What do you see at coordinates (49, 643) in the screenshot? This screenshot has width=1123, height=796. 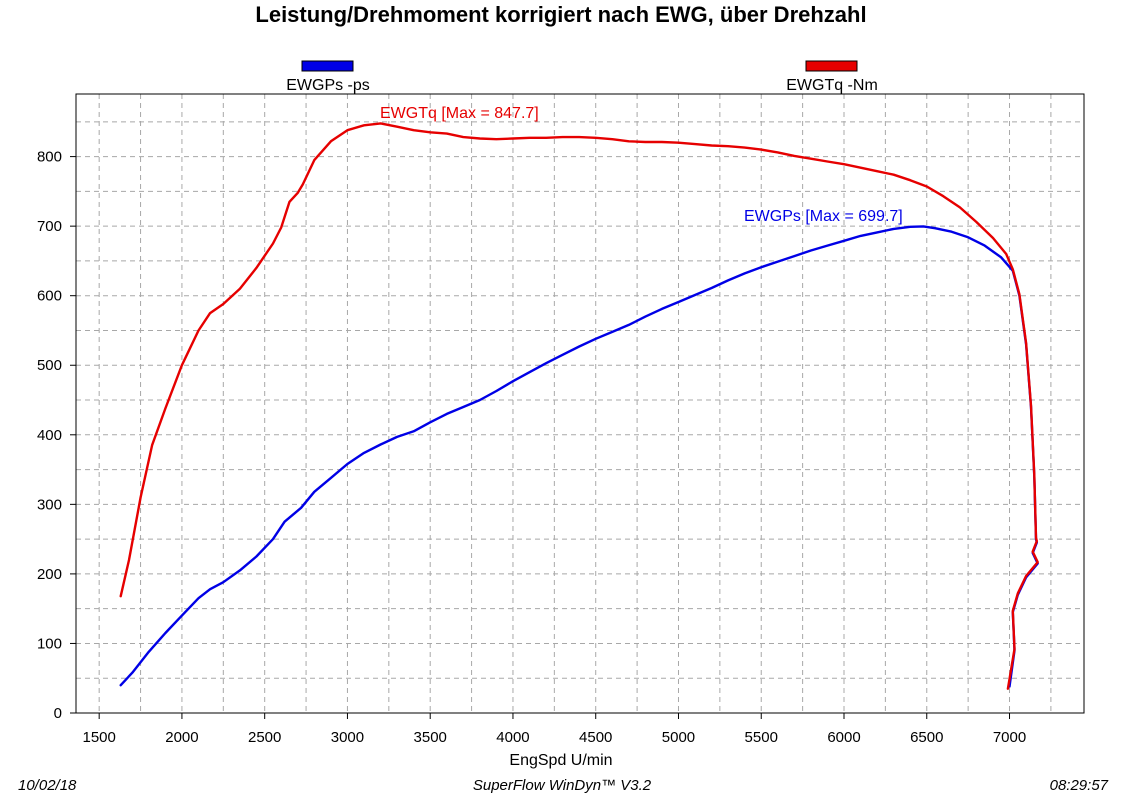 I see `y-tick-label: 100` at bounding box center [49, 643].